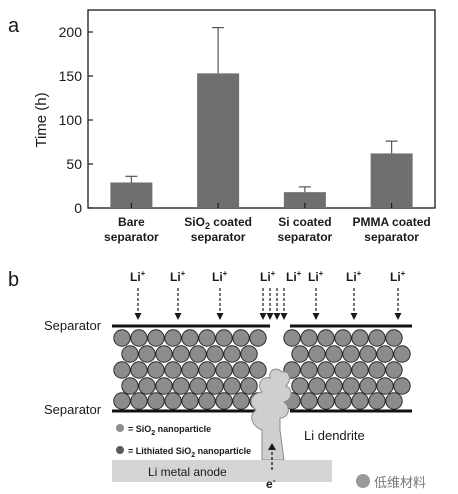 The height and width of the screenshot is (494, 458). I want to click on separator-top-label: Separator, so click(73, 325).